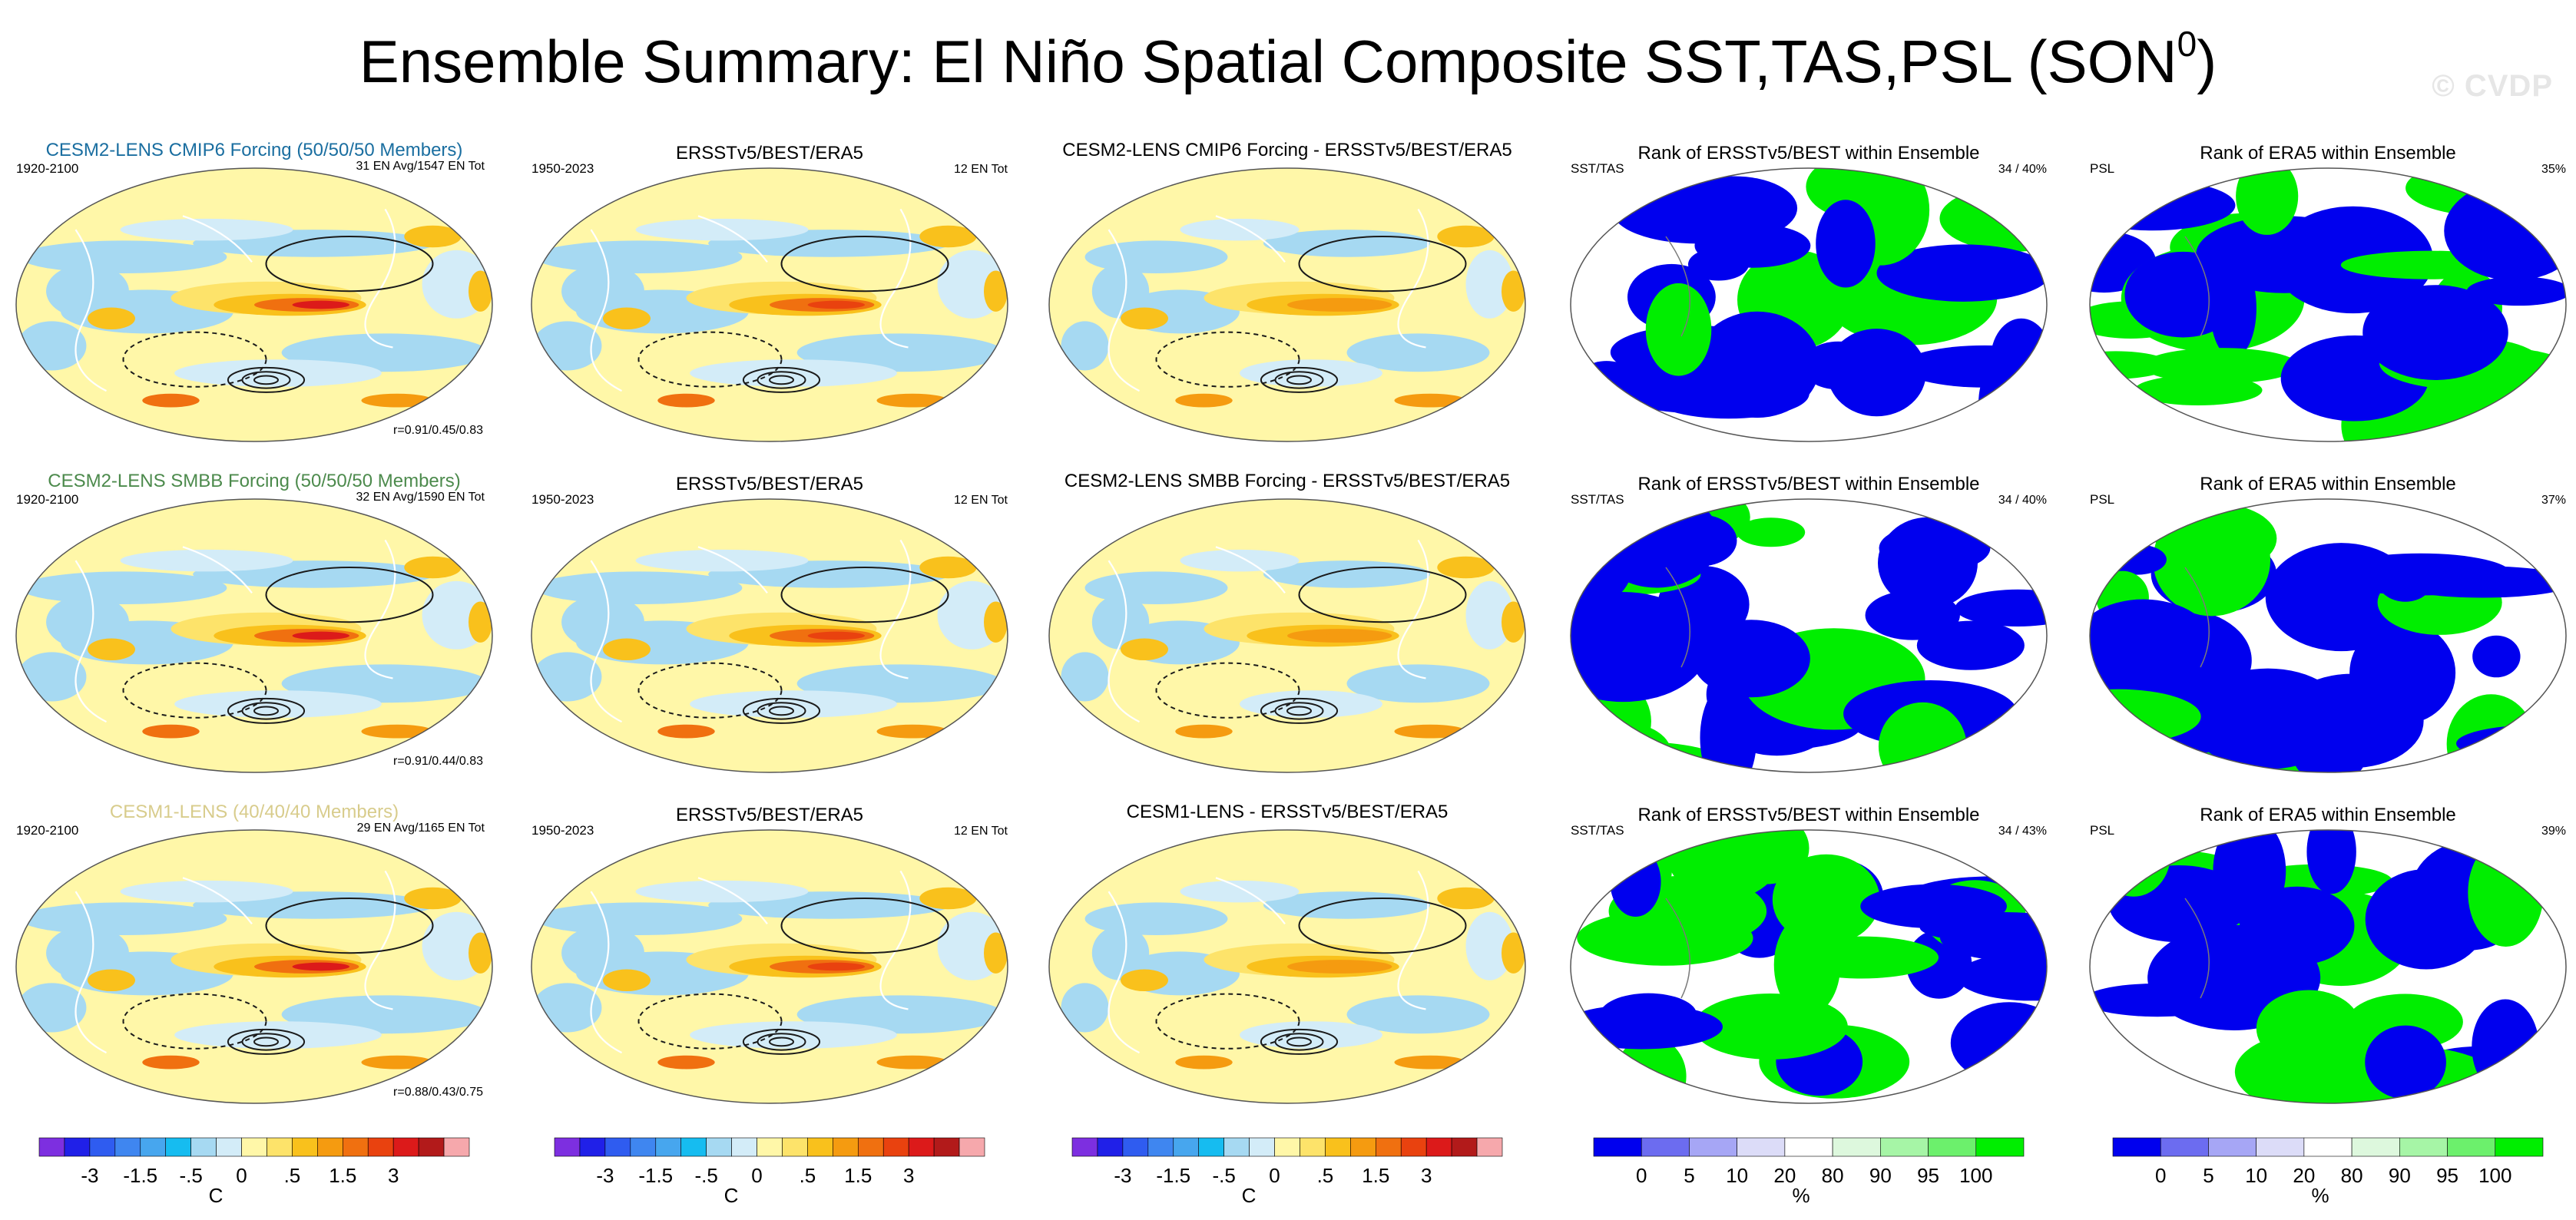 The width and height of the screenshot is (2576, 1220). I want to click on rank-psl-value: 37%, so click(2553, 500).